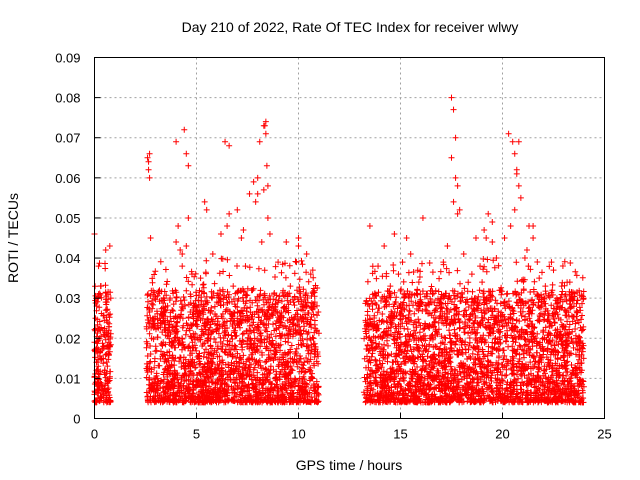 The image size is (640, 480). What do you see at coordinates (76, 419) in the screenshot?
I see `y-tick-label: 0` at bounding box center [76, 419].